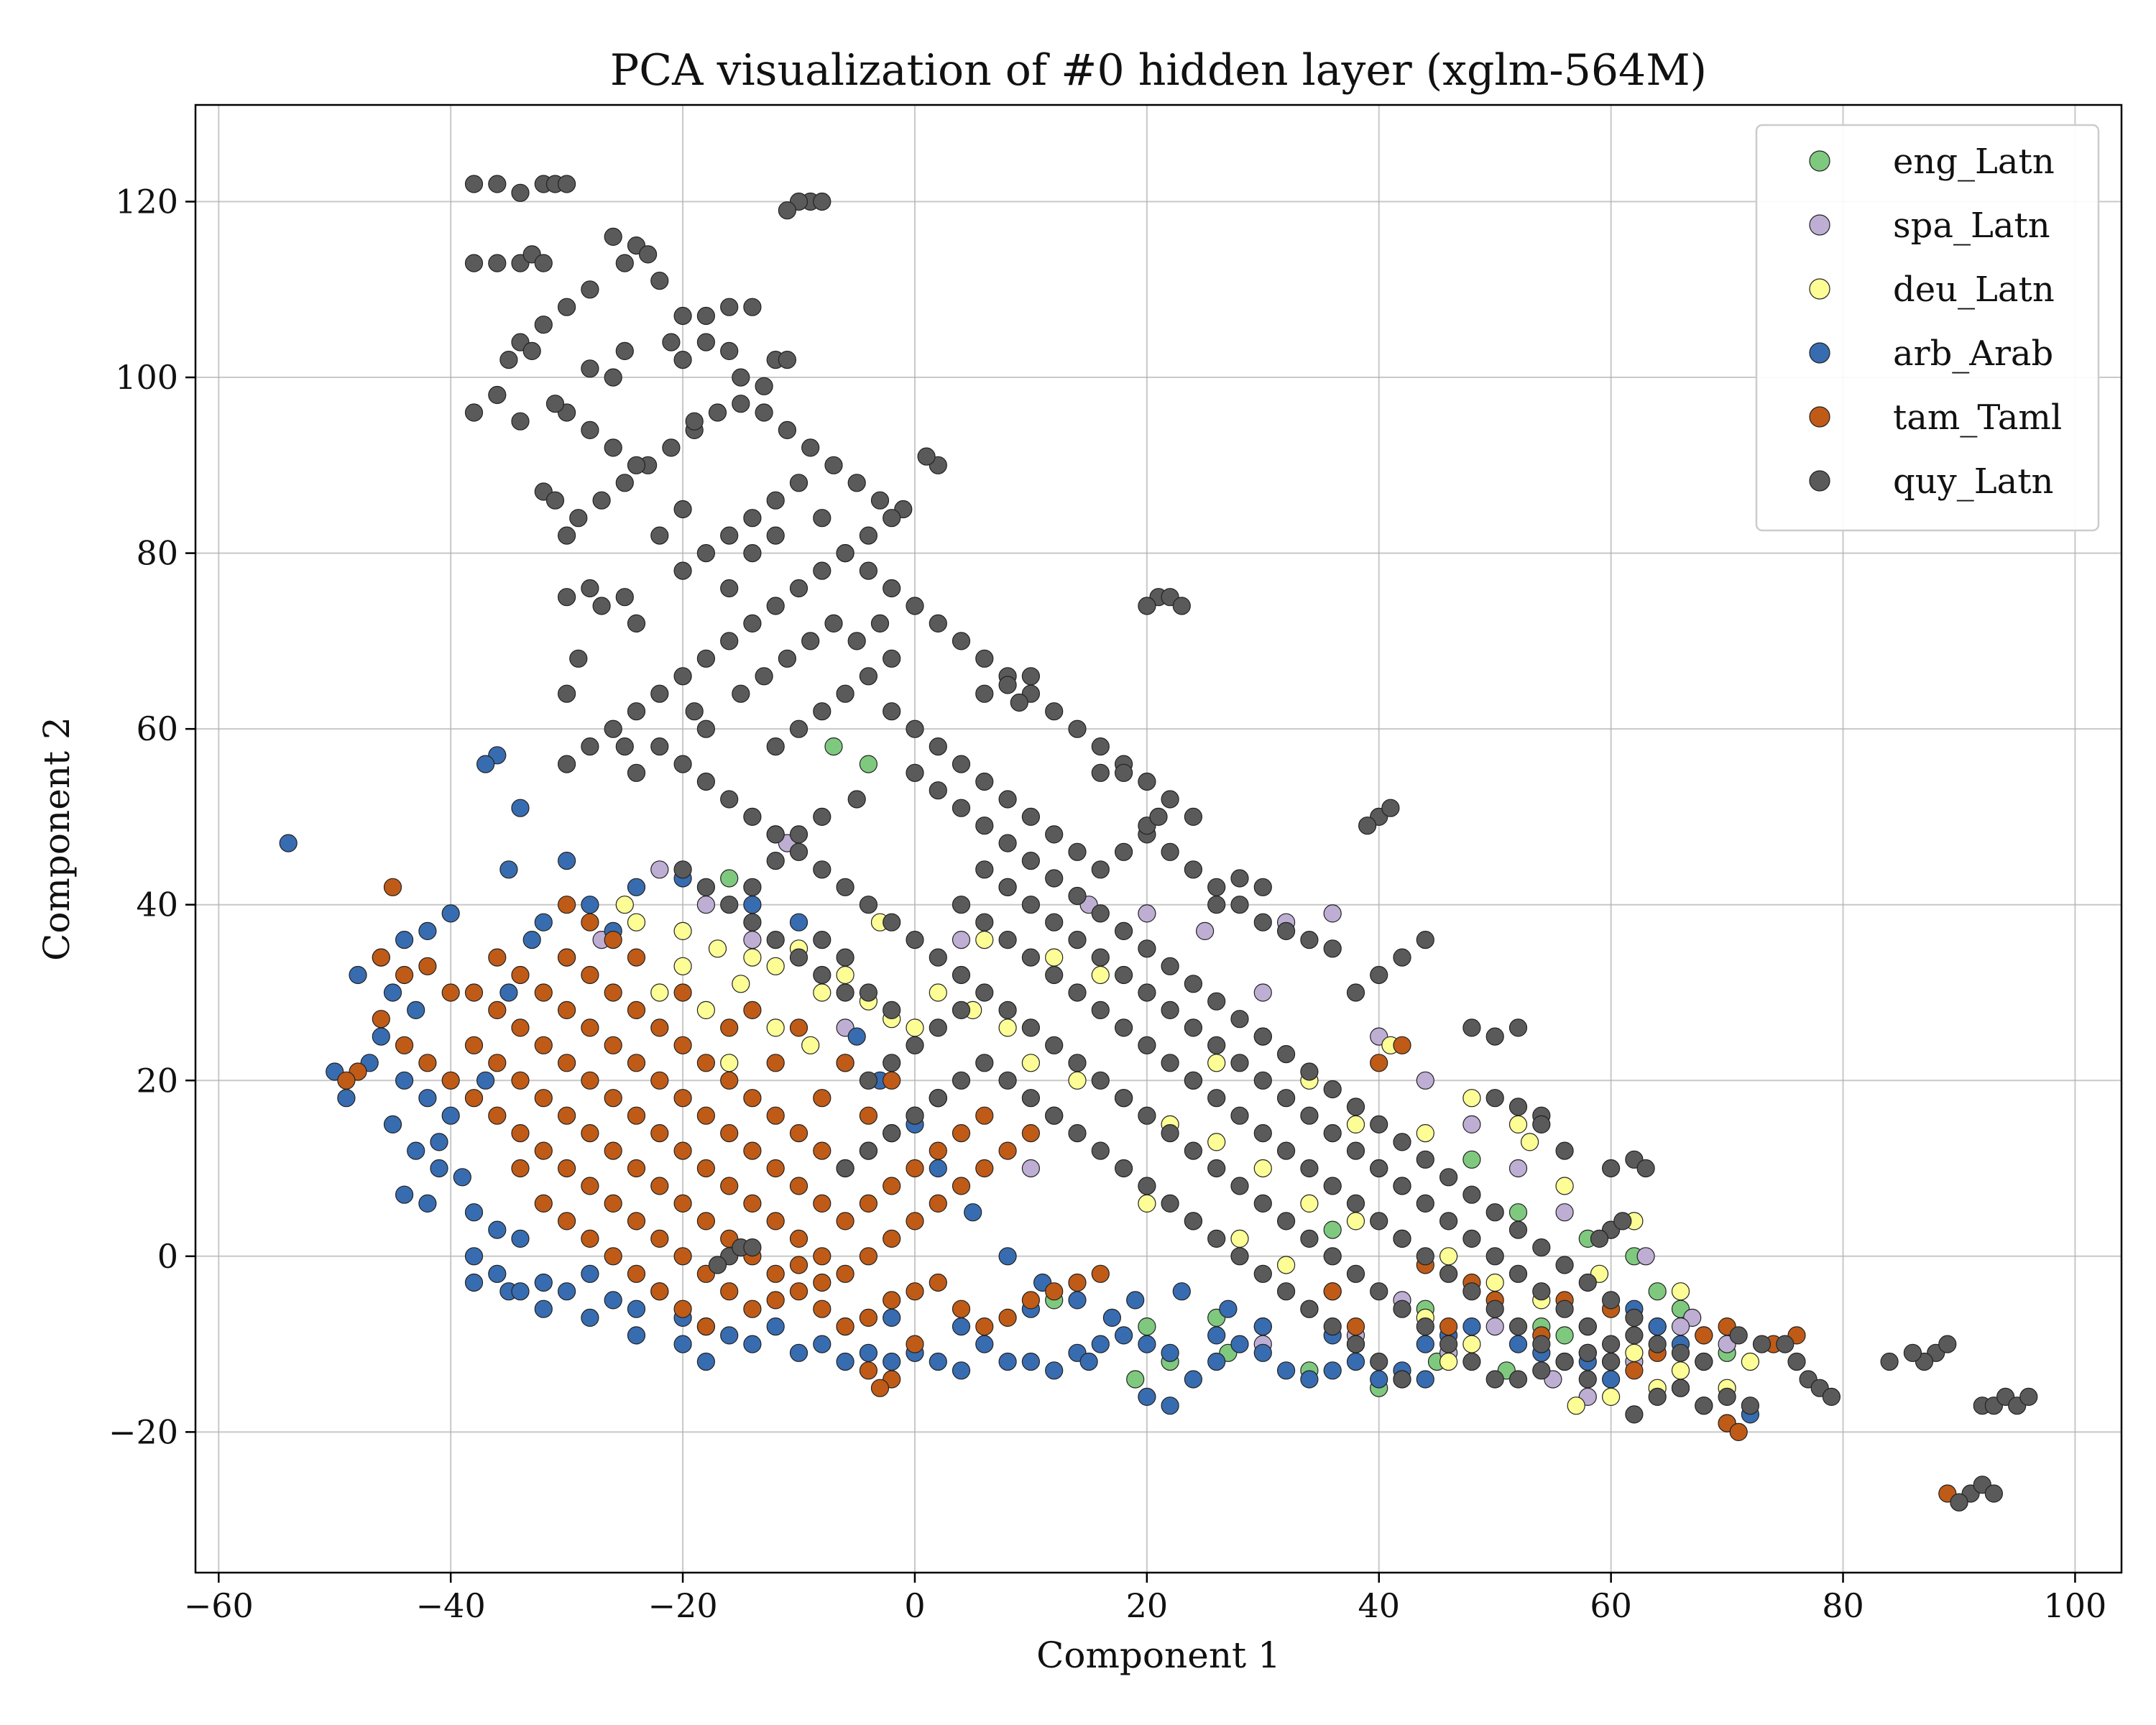  What do you see at coordinates (2075, 1605) in the screenshot?
I see `x-tick-label: 100` at bounding box center [2075, 1605].